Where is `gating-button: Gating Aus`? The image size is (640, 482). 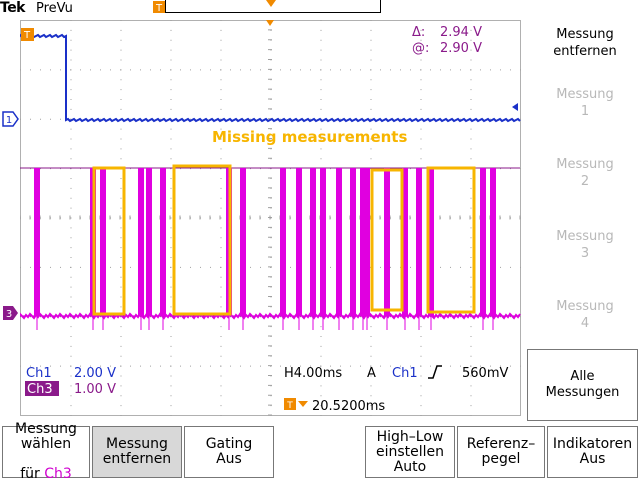 gating-button: Gating Aus is located at coordinates (229, 452).